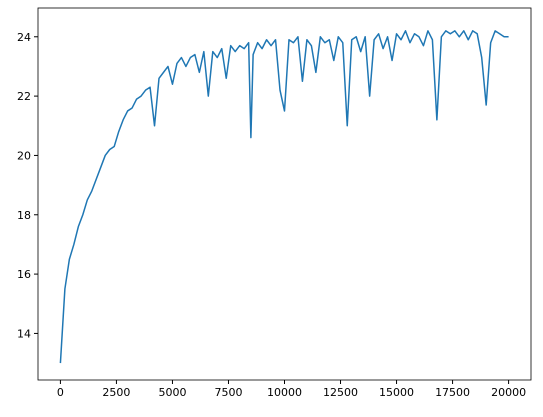 This screenshot has height=417, width=543. I want to click on x-tick-label: 12500, so click(340, 392).